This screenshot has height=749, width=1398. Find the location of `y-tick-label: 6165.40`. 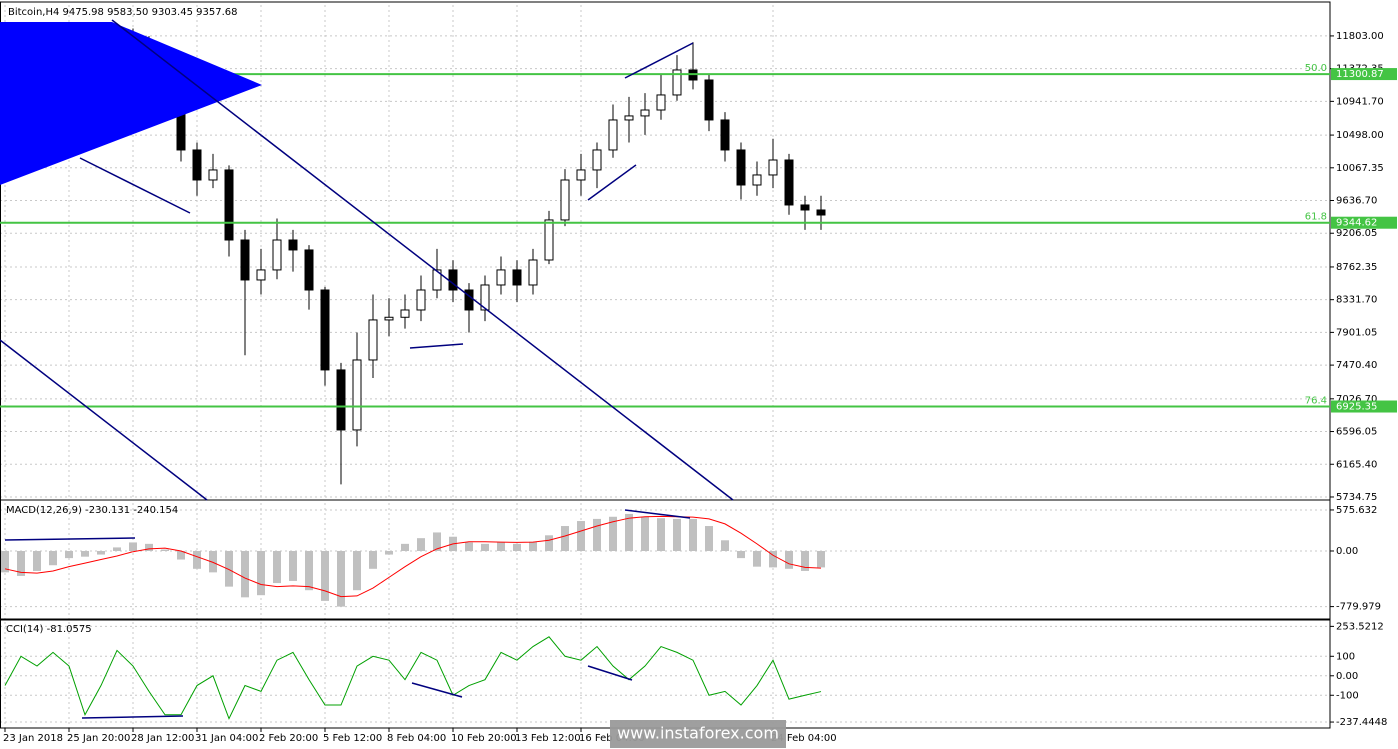

y-tick-label: 6165.40 is located at coordinates (1356, 464).